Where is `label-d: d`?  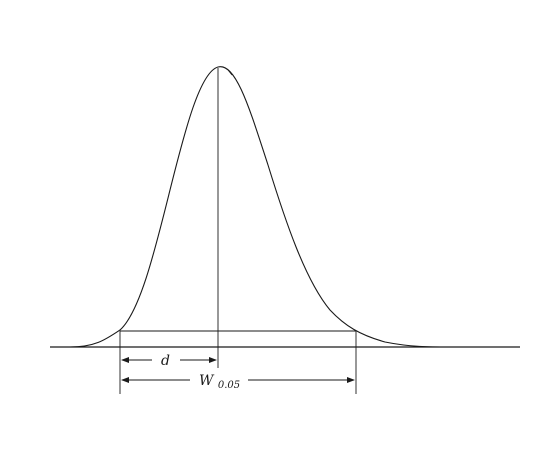 label-d: d is located at coordinates (165, 361).